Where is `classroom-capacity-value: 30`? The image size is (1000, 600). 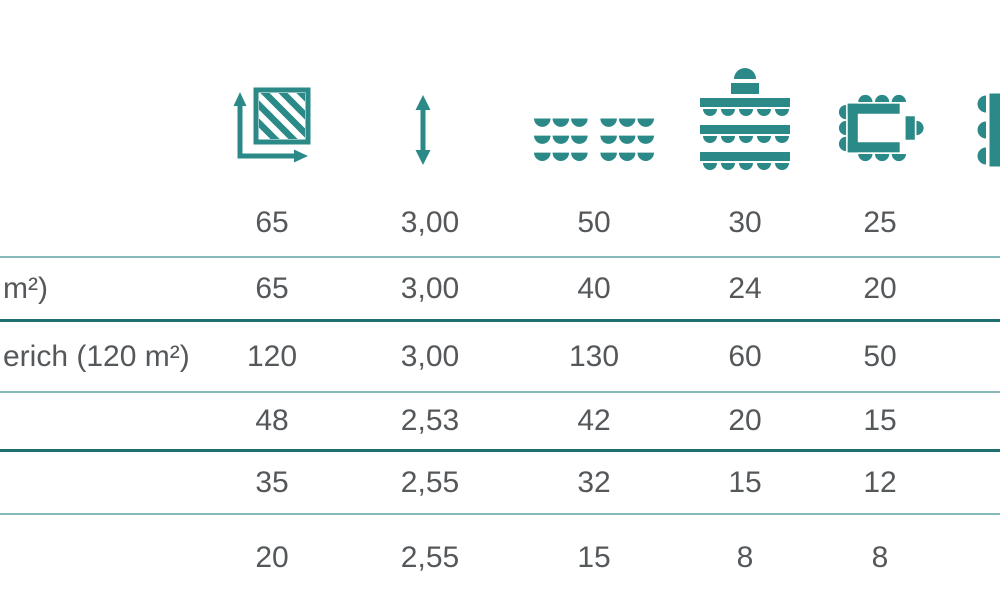
classroom-capacity-value: 30 is located at coordinates (745, 222).